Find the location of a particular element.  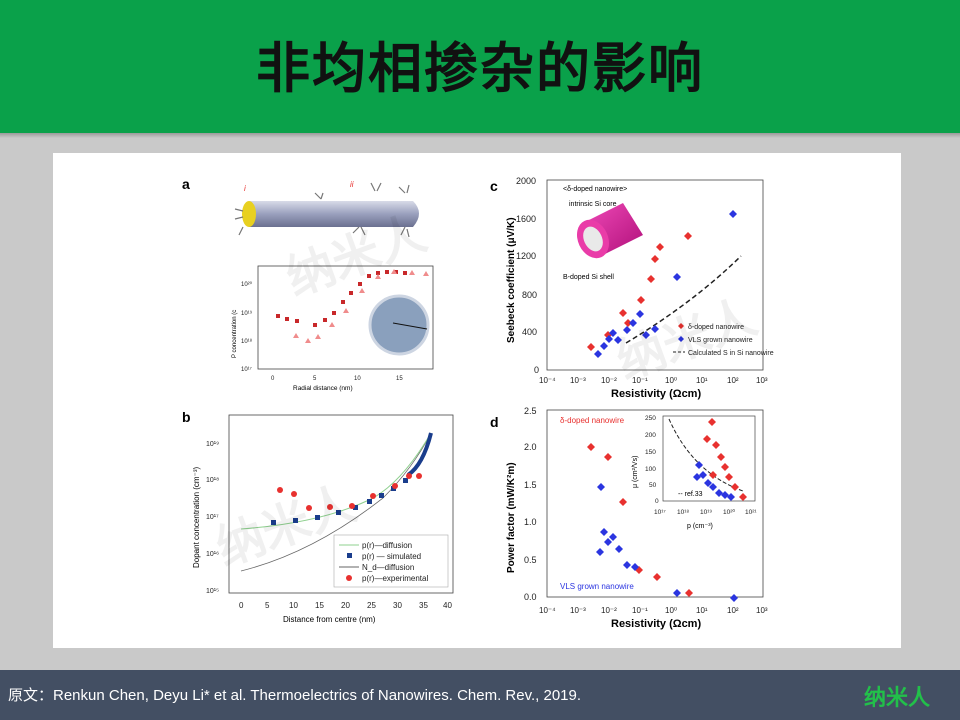

panel-d-red-points is located at coordinates (640, 520).